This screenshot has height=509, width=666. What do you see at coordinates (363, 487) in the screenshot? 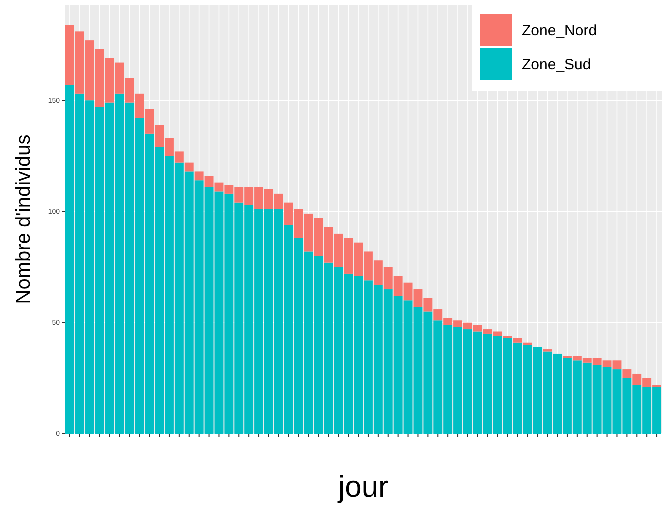
I see `x-axis-title: jour` at bounding box center [363, 487].